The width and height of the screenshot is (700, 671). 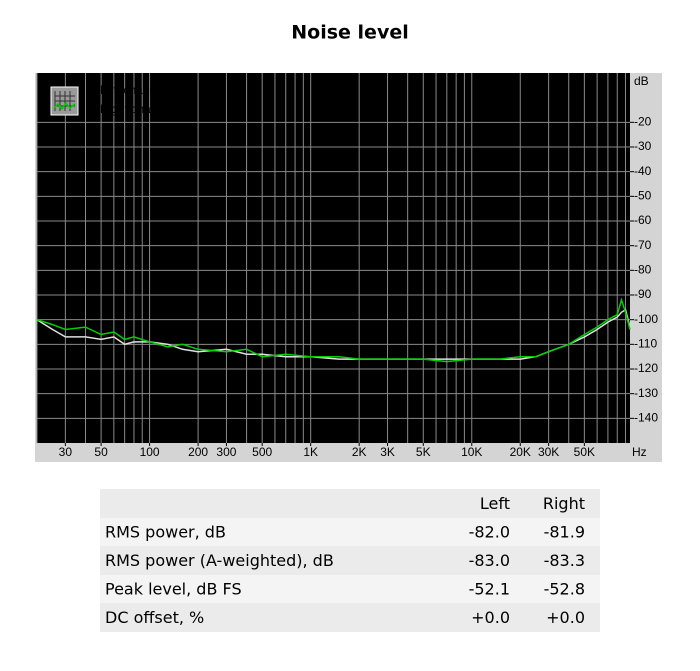 I want to click on x-tick-label: 300, so click(x=226, y=452).